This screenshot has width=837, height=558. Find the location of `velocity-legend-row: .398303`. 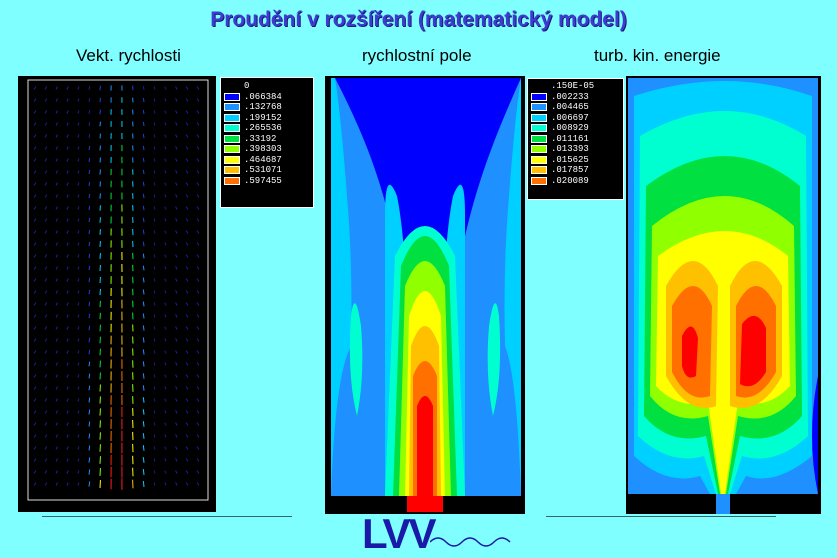

velocity-legend-row: .398303 is located at coordinates (267, 149).